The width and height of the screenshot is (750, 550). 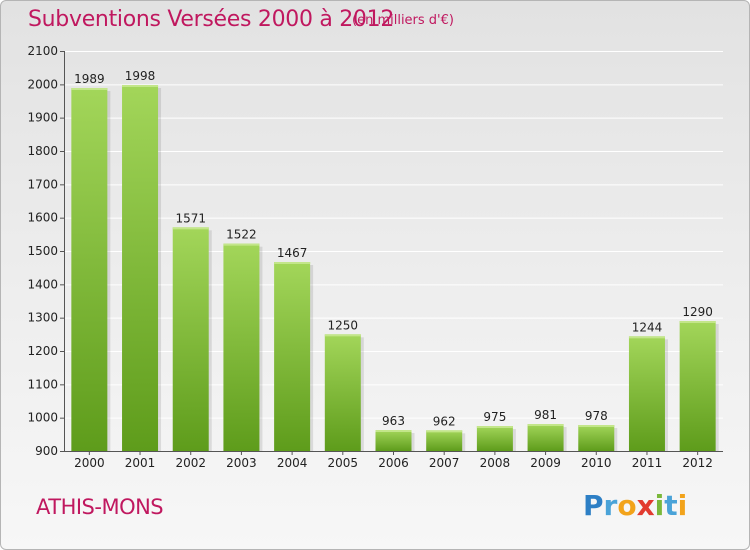 What do you see at coordinates (89, 463) in the screenshot?
I see `x-tick-label: 2000` at bounding box center [89, 463].